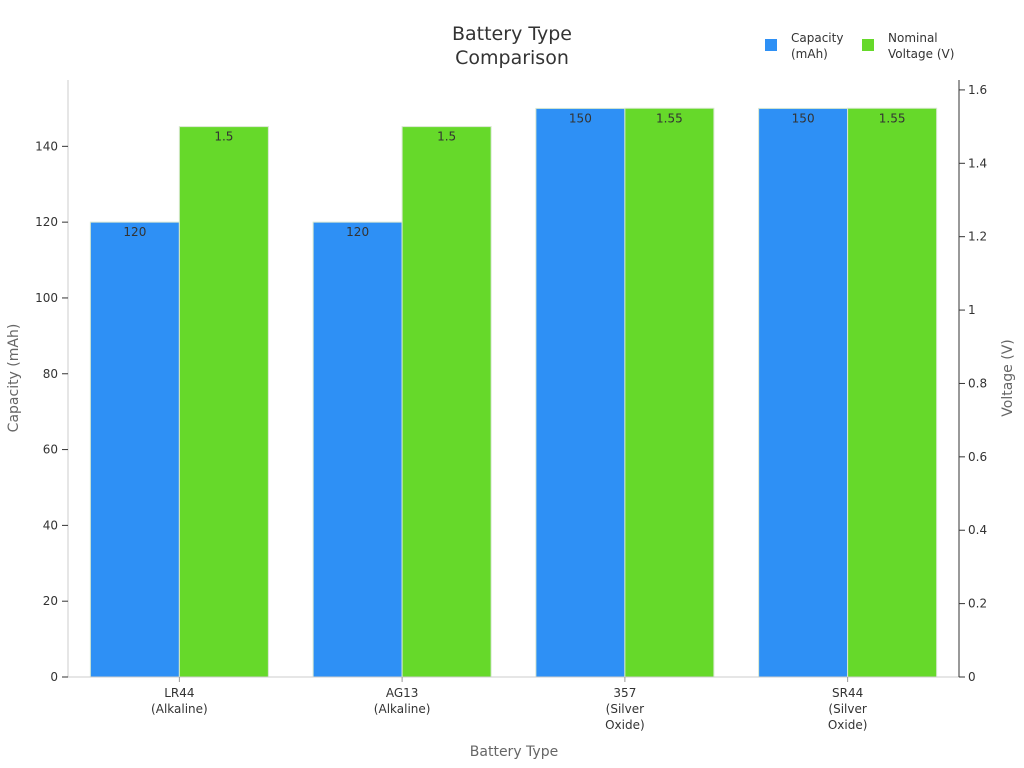 This screenshot has width=1024, height=768. What do you see at coordinates (51, 411) in the screenshot?
I see `y-left-ticks: 0 20 40 60 80 100 120 140` at bounding box center [51, 411].